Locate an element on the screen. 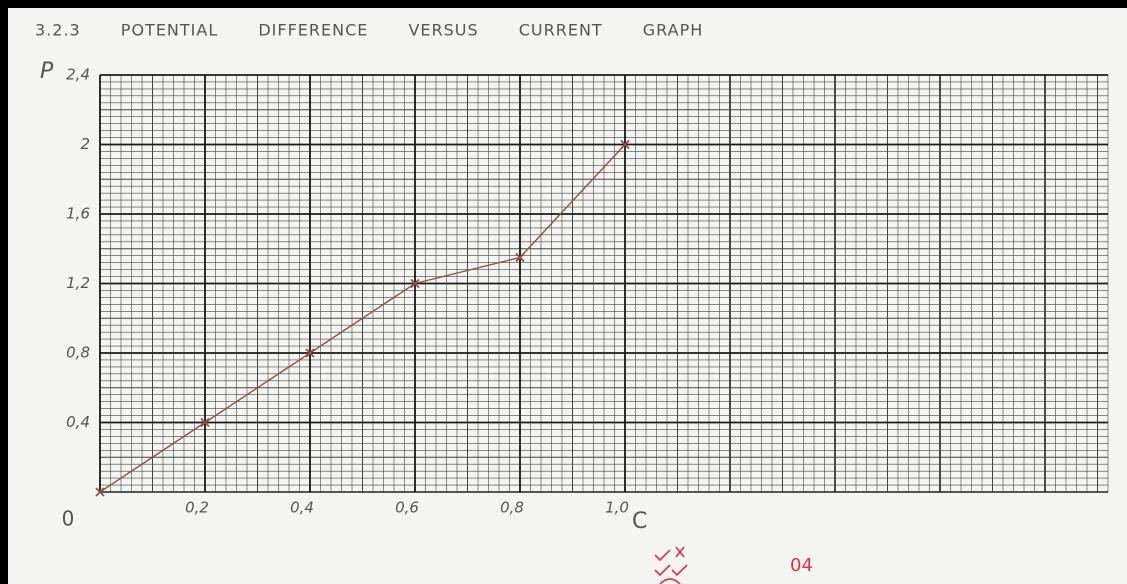 Image resolution: width=1127 pixels, height=584 pixels. y-tick-label: 1,2 is located at coordinates (78, 283).